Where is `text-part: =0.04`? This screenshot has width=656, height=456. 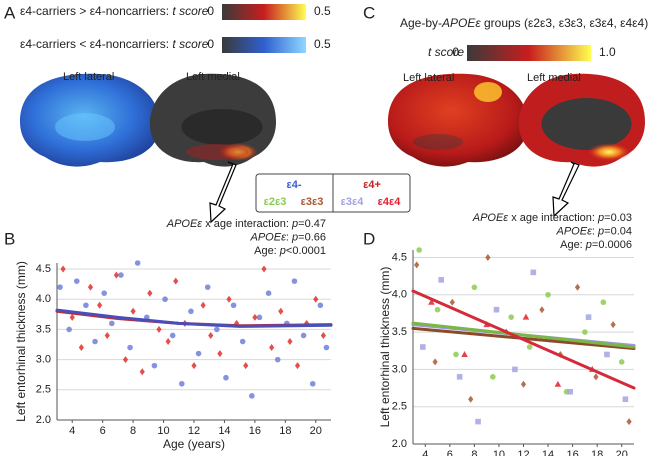
text-part: =0.04 is located at coordinates (618, 231).